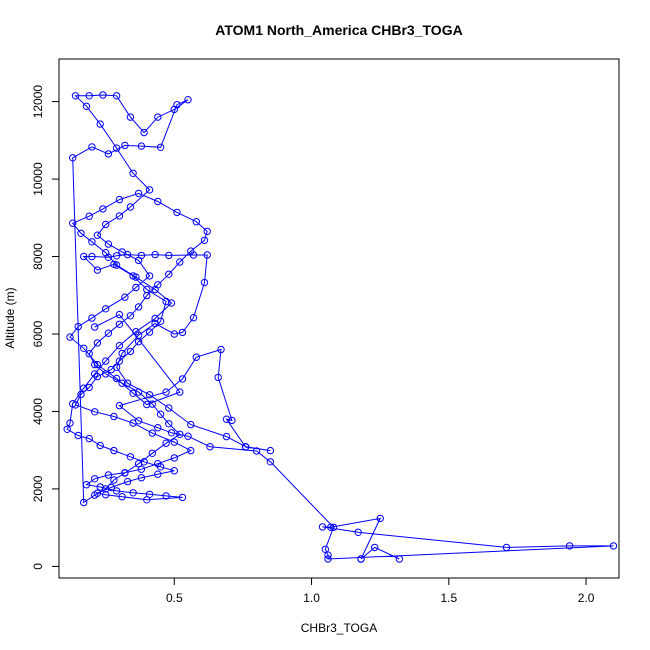  I want to click on y-tick-label: 6000, so click(38, 333).